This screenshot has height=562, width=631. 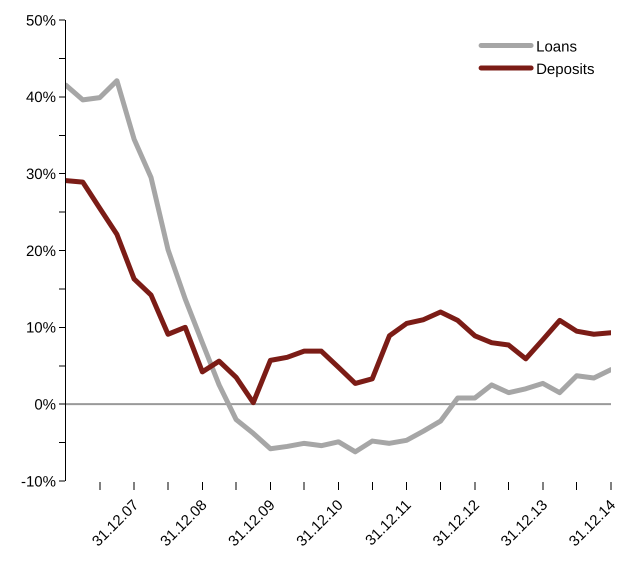 What do you see at coordinates (41, 251) in the screenshot?
I see `y-tick-label: 20%` at bounding box center [41, 251].